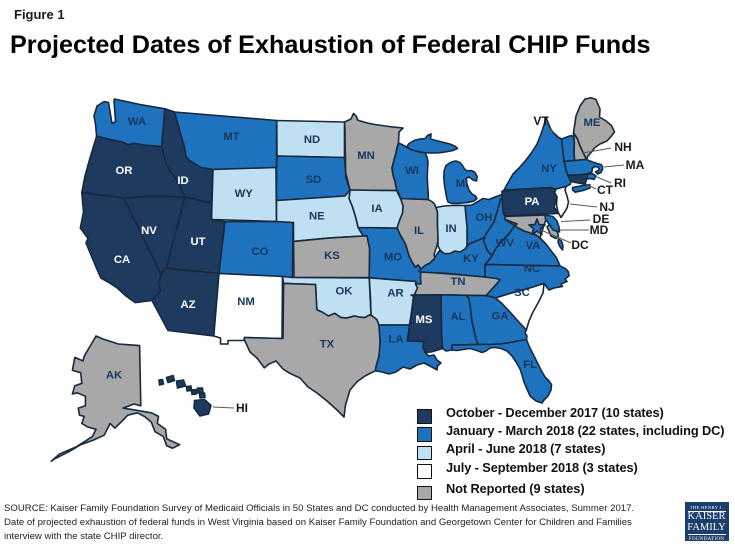  Describe the element at coordinates (317, 217) in the screenshot. I see `svg-text: NE` at that location.